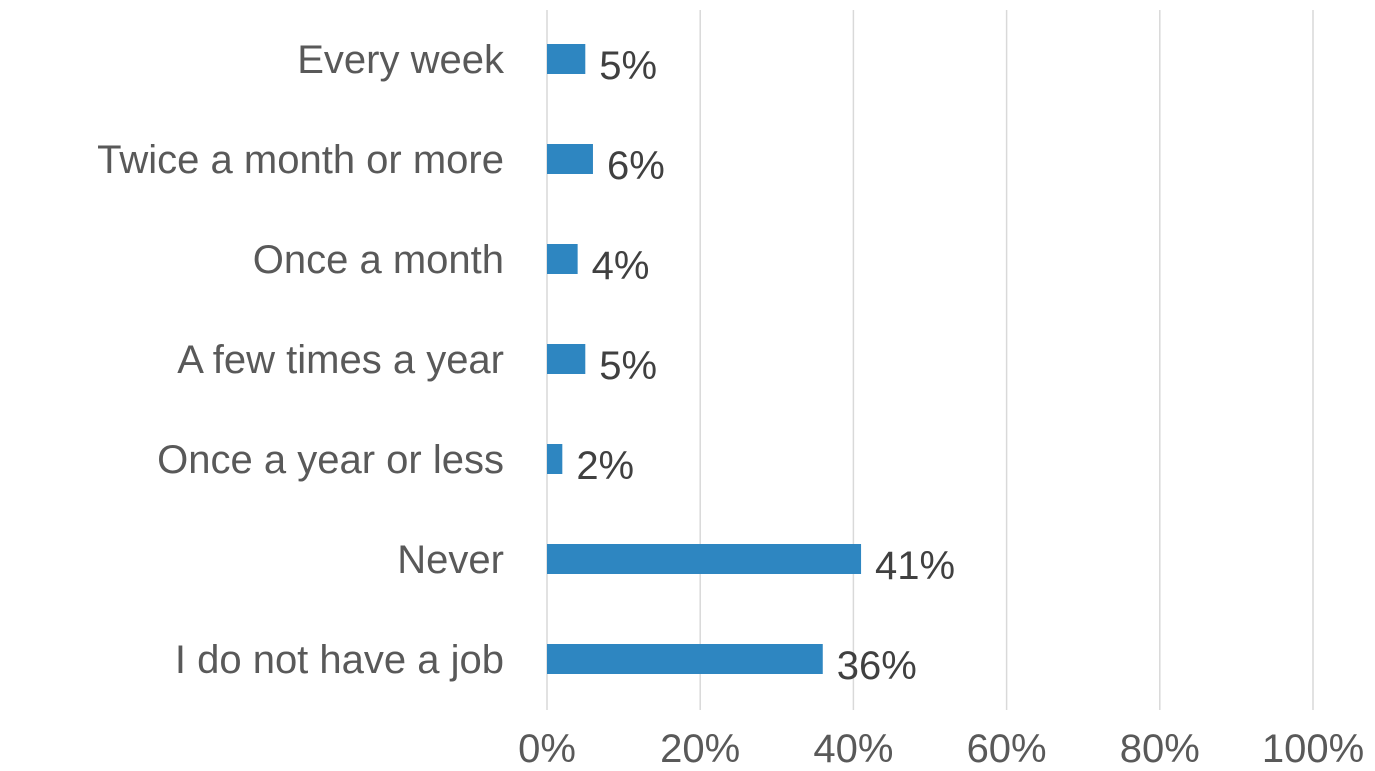 This screenshot has height=771, width=1375. What do you see at coordinates (340, 360) in the screenshot?
I see `category-label: A few times a year` at bounding box center [340, 360].